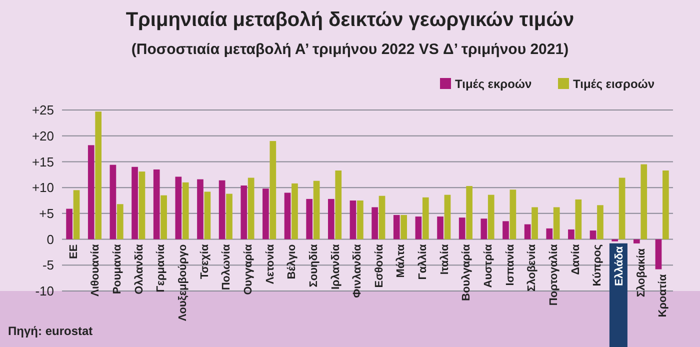  Describe the element at coordinates (161, 268) in the screenshot. I see `x-tick-label: Γερμανία` at that location.